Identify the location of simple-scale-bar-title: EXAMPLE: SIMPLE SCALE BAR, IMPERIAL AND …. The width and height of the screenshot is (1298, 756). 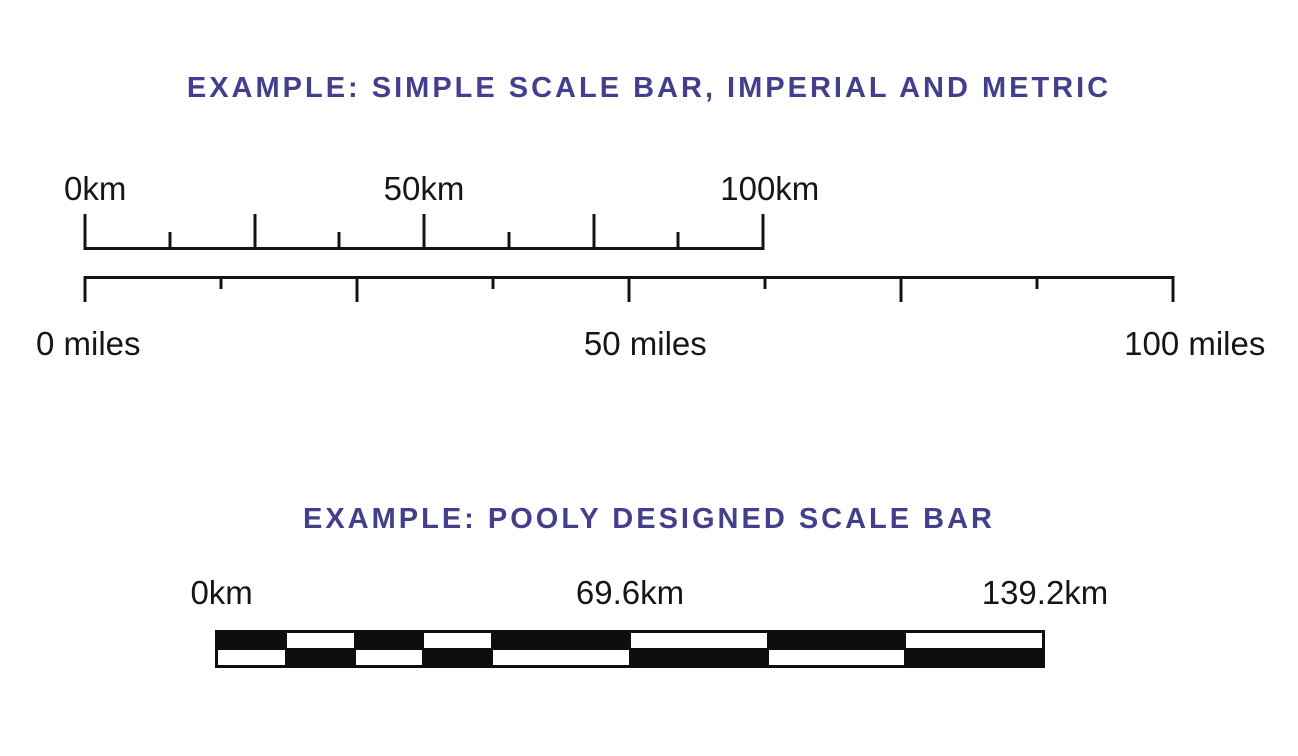
(649, 88).